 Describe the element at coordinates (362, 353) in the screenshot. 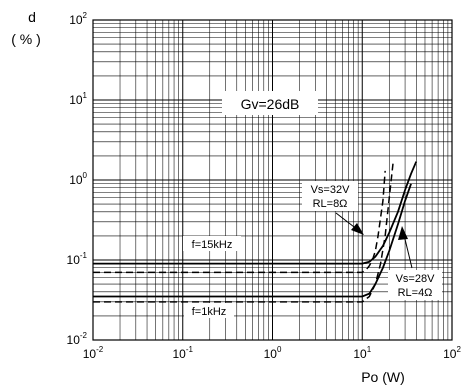

I see `x-tick-label: 10¹` at that location.